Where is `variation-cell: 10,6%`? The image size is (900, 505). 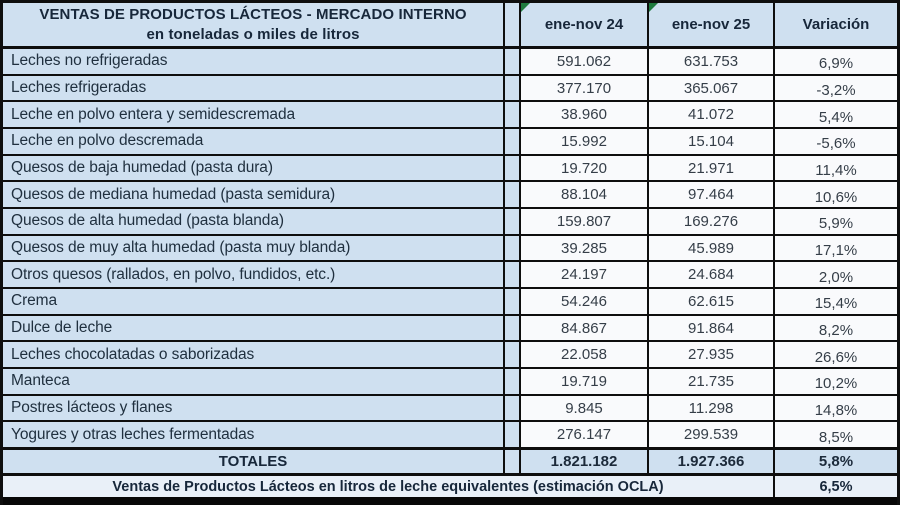 variation-cell: 10,6% is located at coordinates (836, 195).